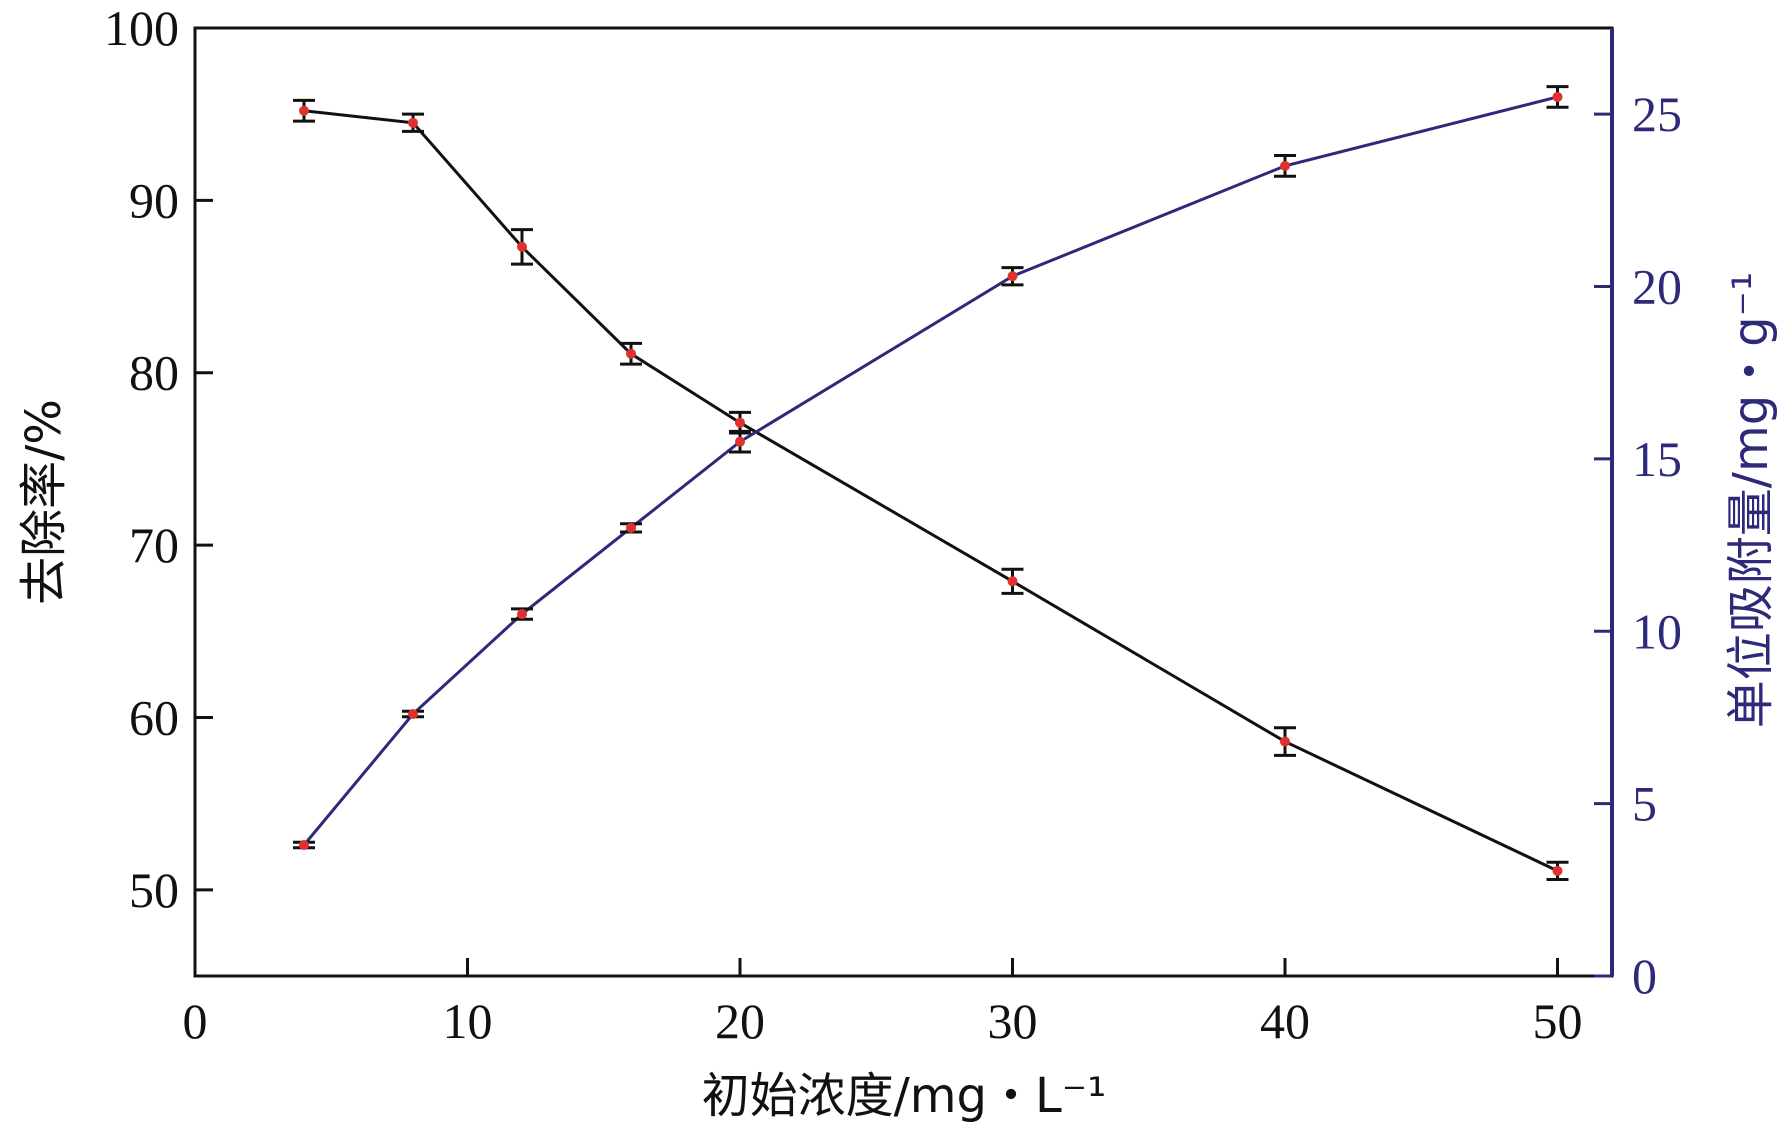 The width and height of the screenshot is (1786, 1138). What do you see at coordinates (1644, 804) in the screenshot?
I see `y-right-tick-label: 5` at bounding box center [1644, 804].